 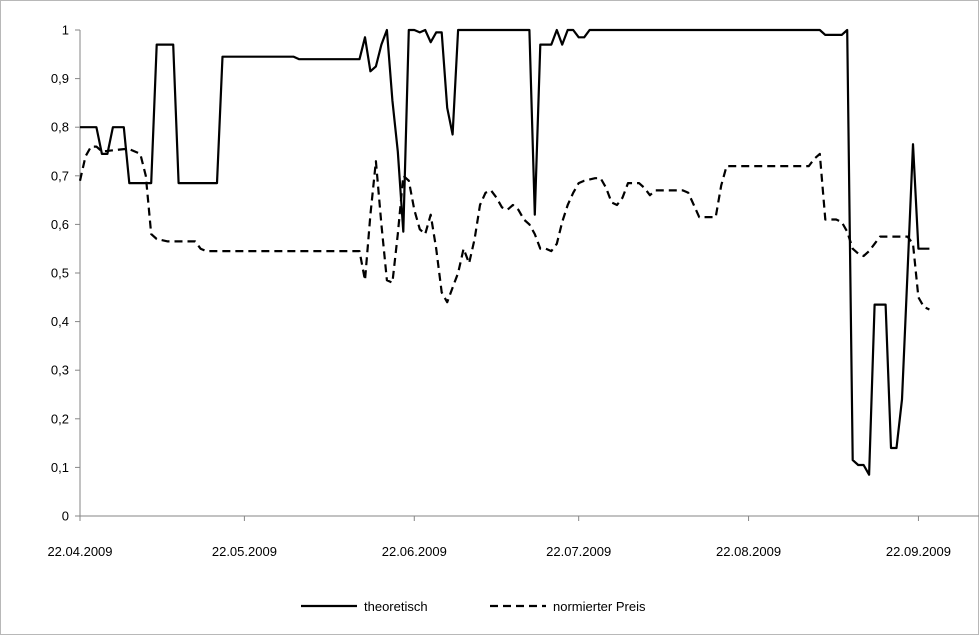 What do you see at coordinates (60, 175) in the screenshot?
I see `y-tick-label: 0,7` at bounding box center [60, 175].